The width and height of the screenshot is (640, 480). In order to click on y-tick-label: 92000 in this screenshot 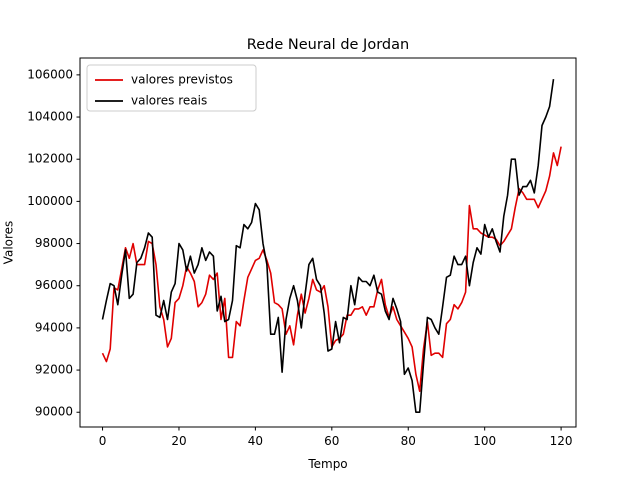, I will do `click(54, 370)`.